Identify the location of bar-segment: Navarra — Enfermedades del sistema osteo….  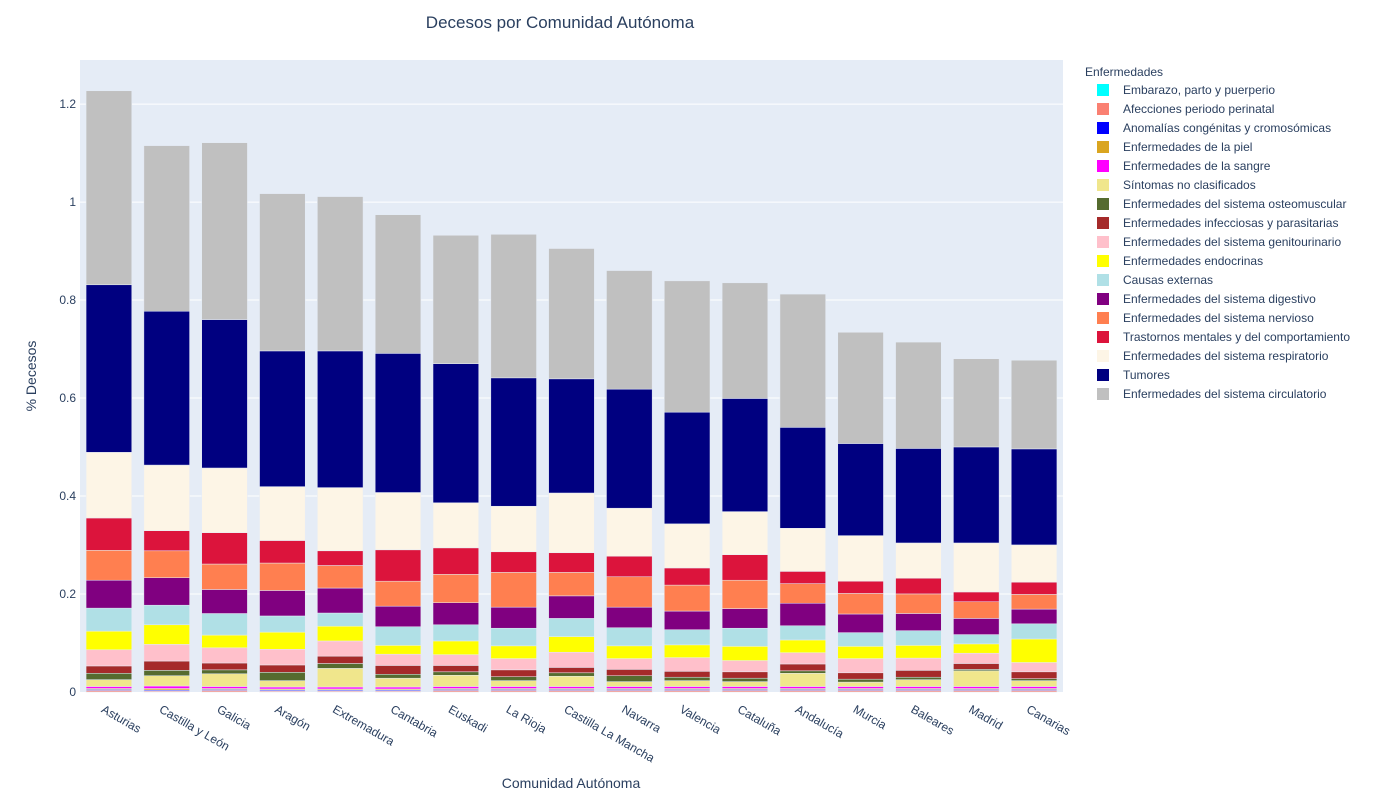
(629, 678).